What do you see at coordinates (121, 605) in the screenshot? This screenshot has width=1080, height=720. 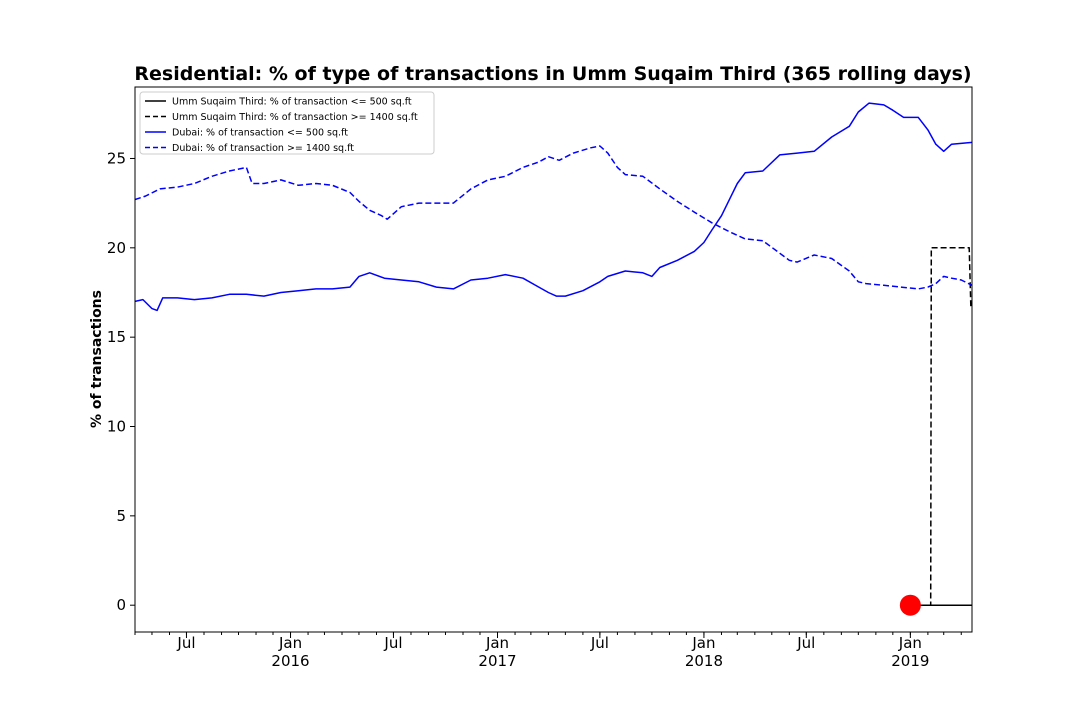 I see `y-tick-label: 0` at bounding box center [121, 605].